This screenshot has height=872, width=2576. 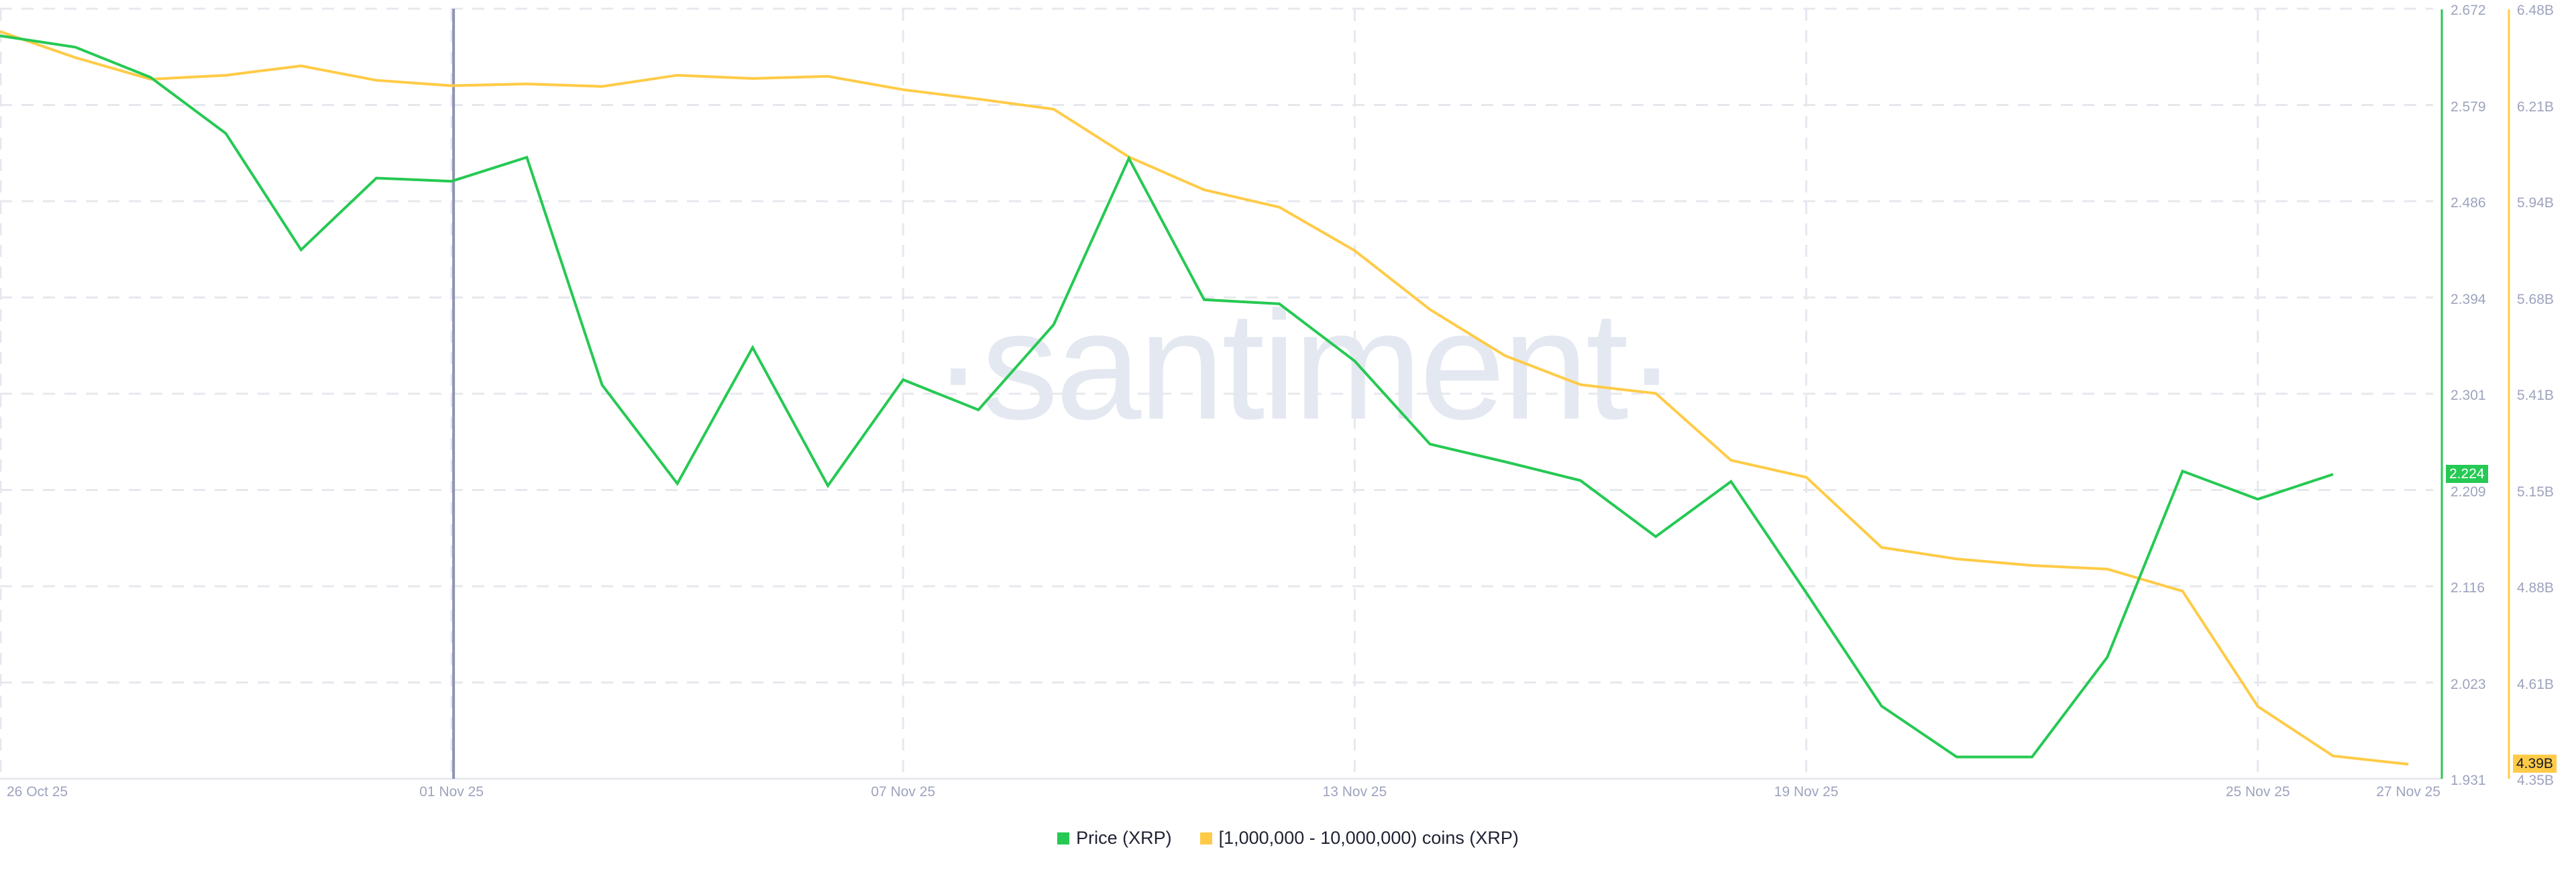 What do you see at coordinates (2468, 107) in the screenshot?
I see `price-axis-tick-label: 2.579` at bounding box center [2468, 107].